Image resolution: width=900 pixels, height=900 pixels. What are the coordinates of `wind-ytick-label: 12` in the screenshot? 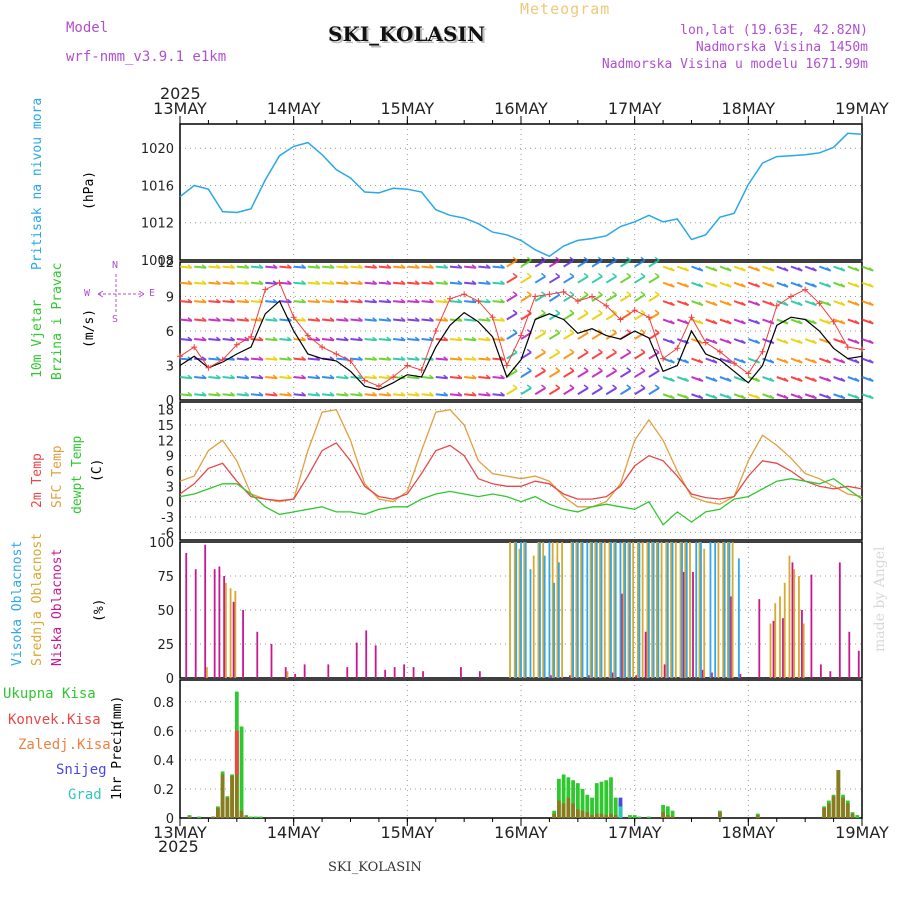 It's located at (165, 263).